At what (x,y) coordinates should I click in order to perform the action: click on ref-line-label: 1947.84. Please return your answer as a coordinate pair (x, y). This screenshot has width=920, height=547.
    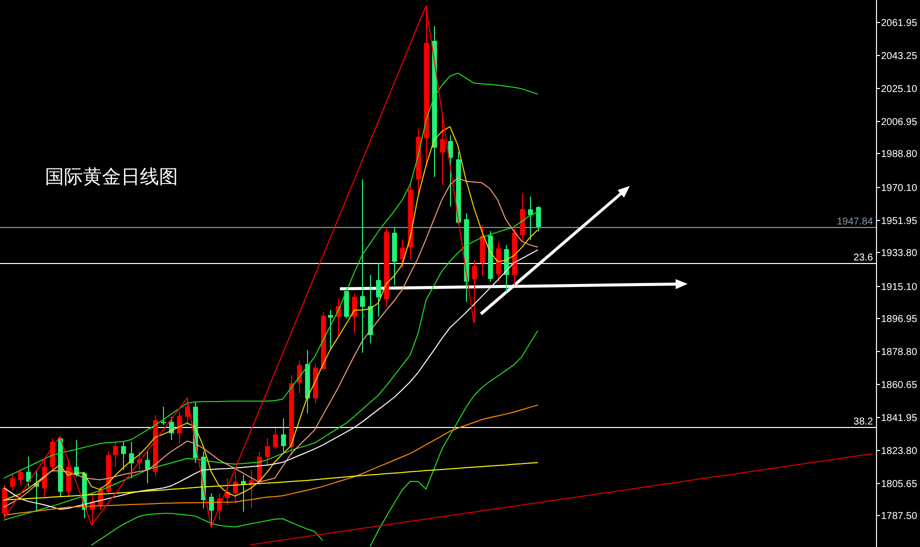
    Looking at the image, I should click on (855, 222).